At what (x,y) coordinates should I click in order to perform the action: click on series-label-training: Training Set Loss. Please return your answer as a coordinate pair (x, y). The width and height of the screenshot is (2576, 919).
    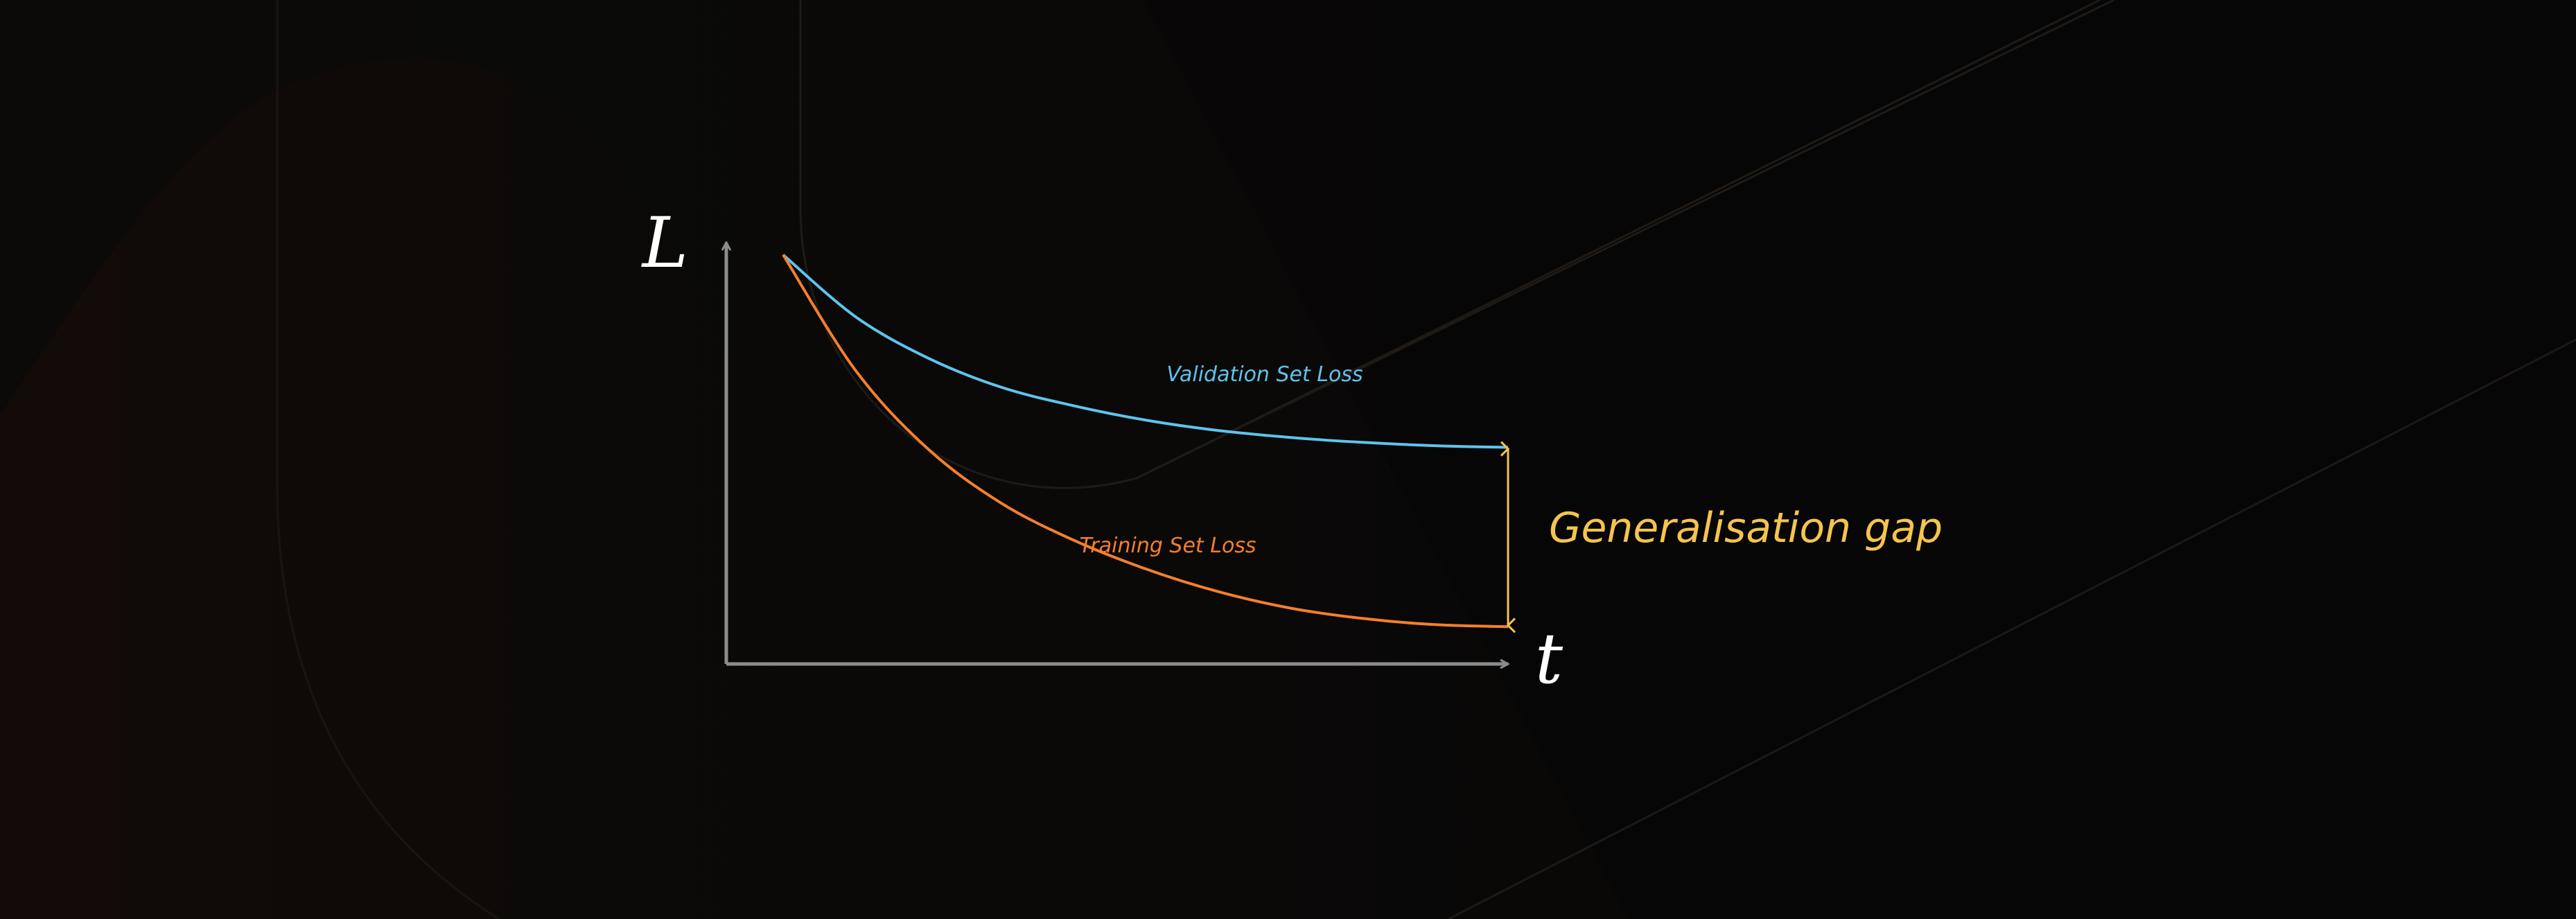
    Looking at the image, I should click on (1167, 546).